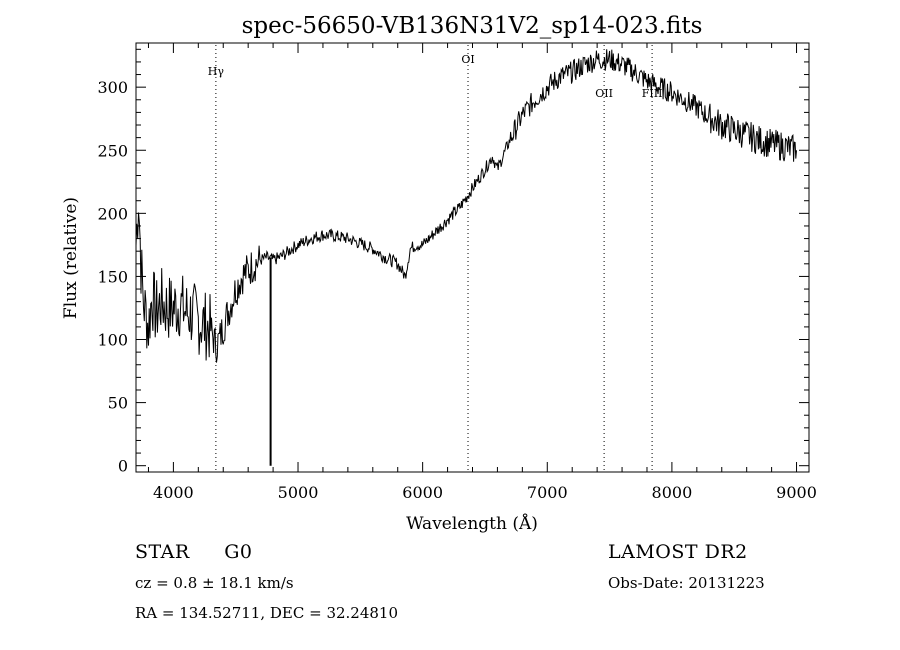  I want to click on x-tick-label: 4000, so click(173, 492).